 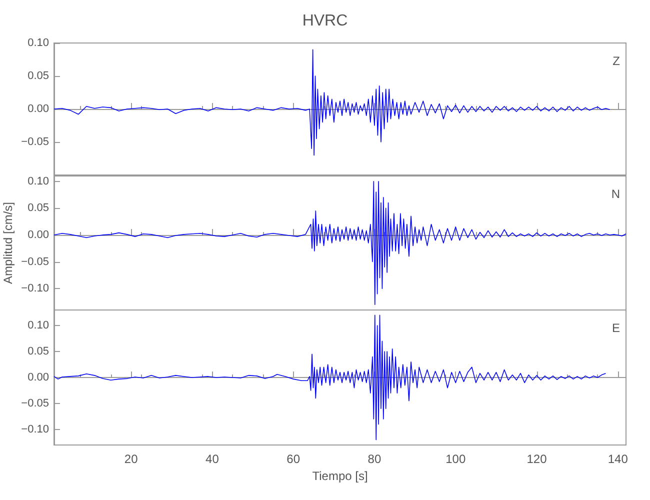 What do you see at coordinates (616, 328) in the screenshot?
I see `annotation: E` at bounding box center [616, 328].